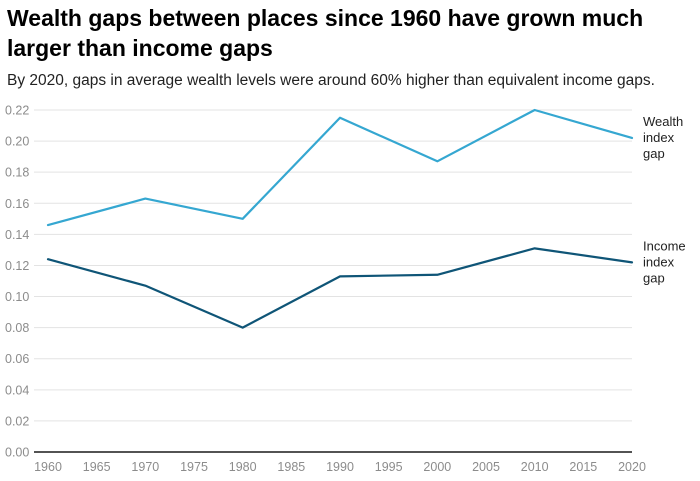  What do you see at coordinates (535, 467) in the screenshot?
I see `x-tick-label: 2010` at bounding box center [535, 467].